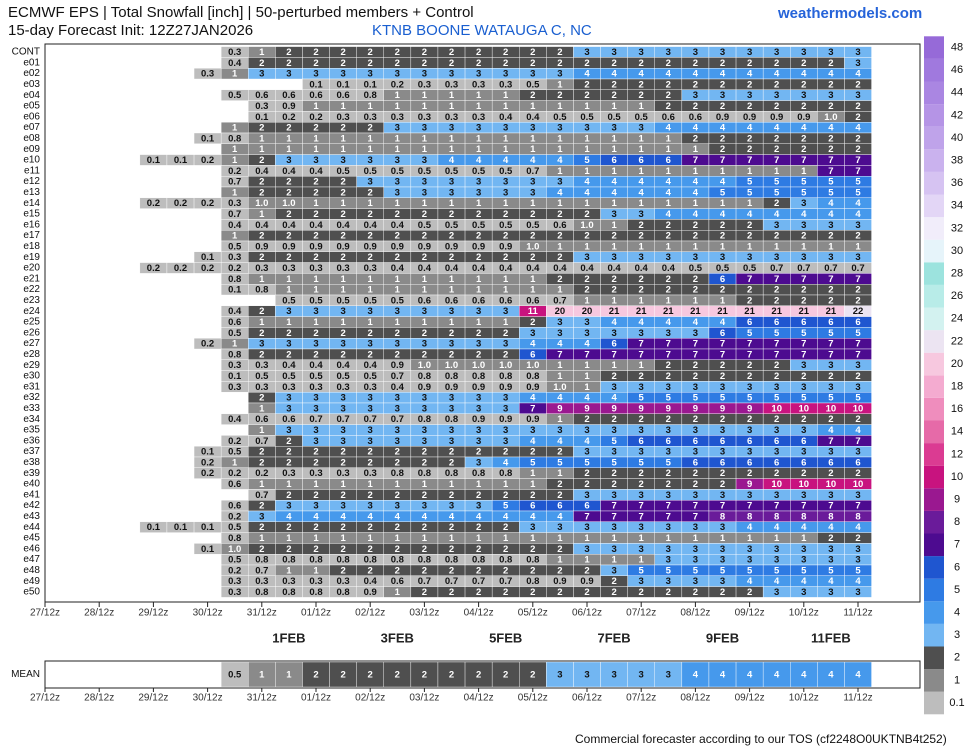 The image size is (974, 750). I want to click on cell-label: 6, so click(803, 462).